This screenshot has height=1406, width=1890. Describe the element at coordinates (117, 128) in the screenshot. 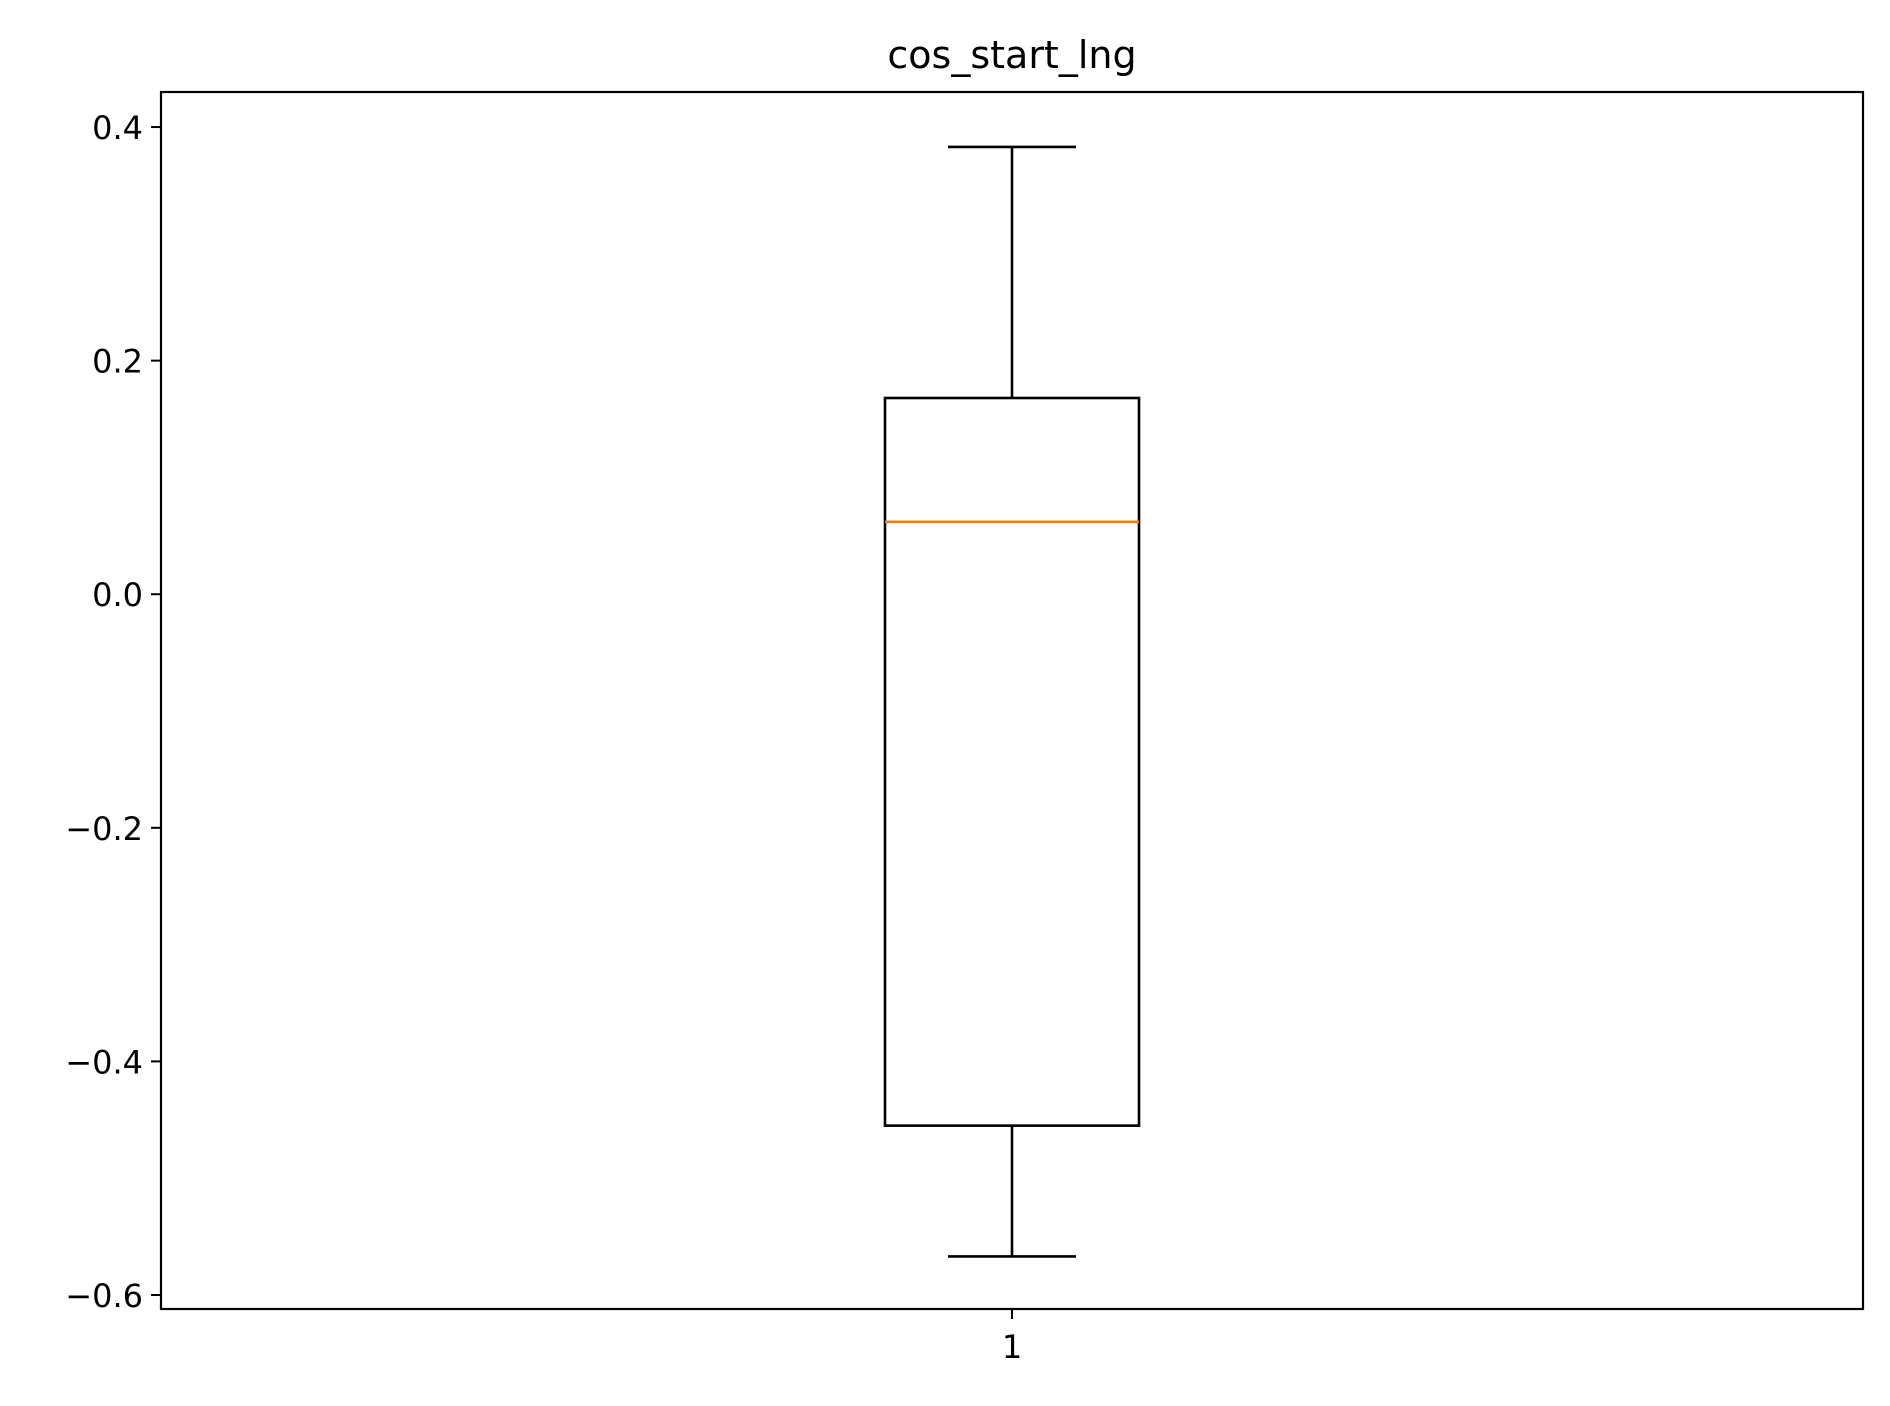

I see `y-tick-label: 0.4` at that location.